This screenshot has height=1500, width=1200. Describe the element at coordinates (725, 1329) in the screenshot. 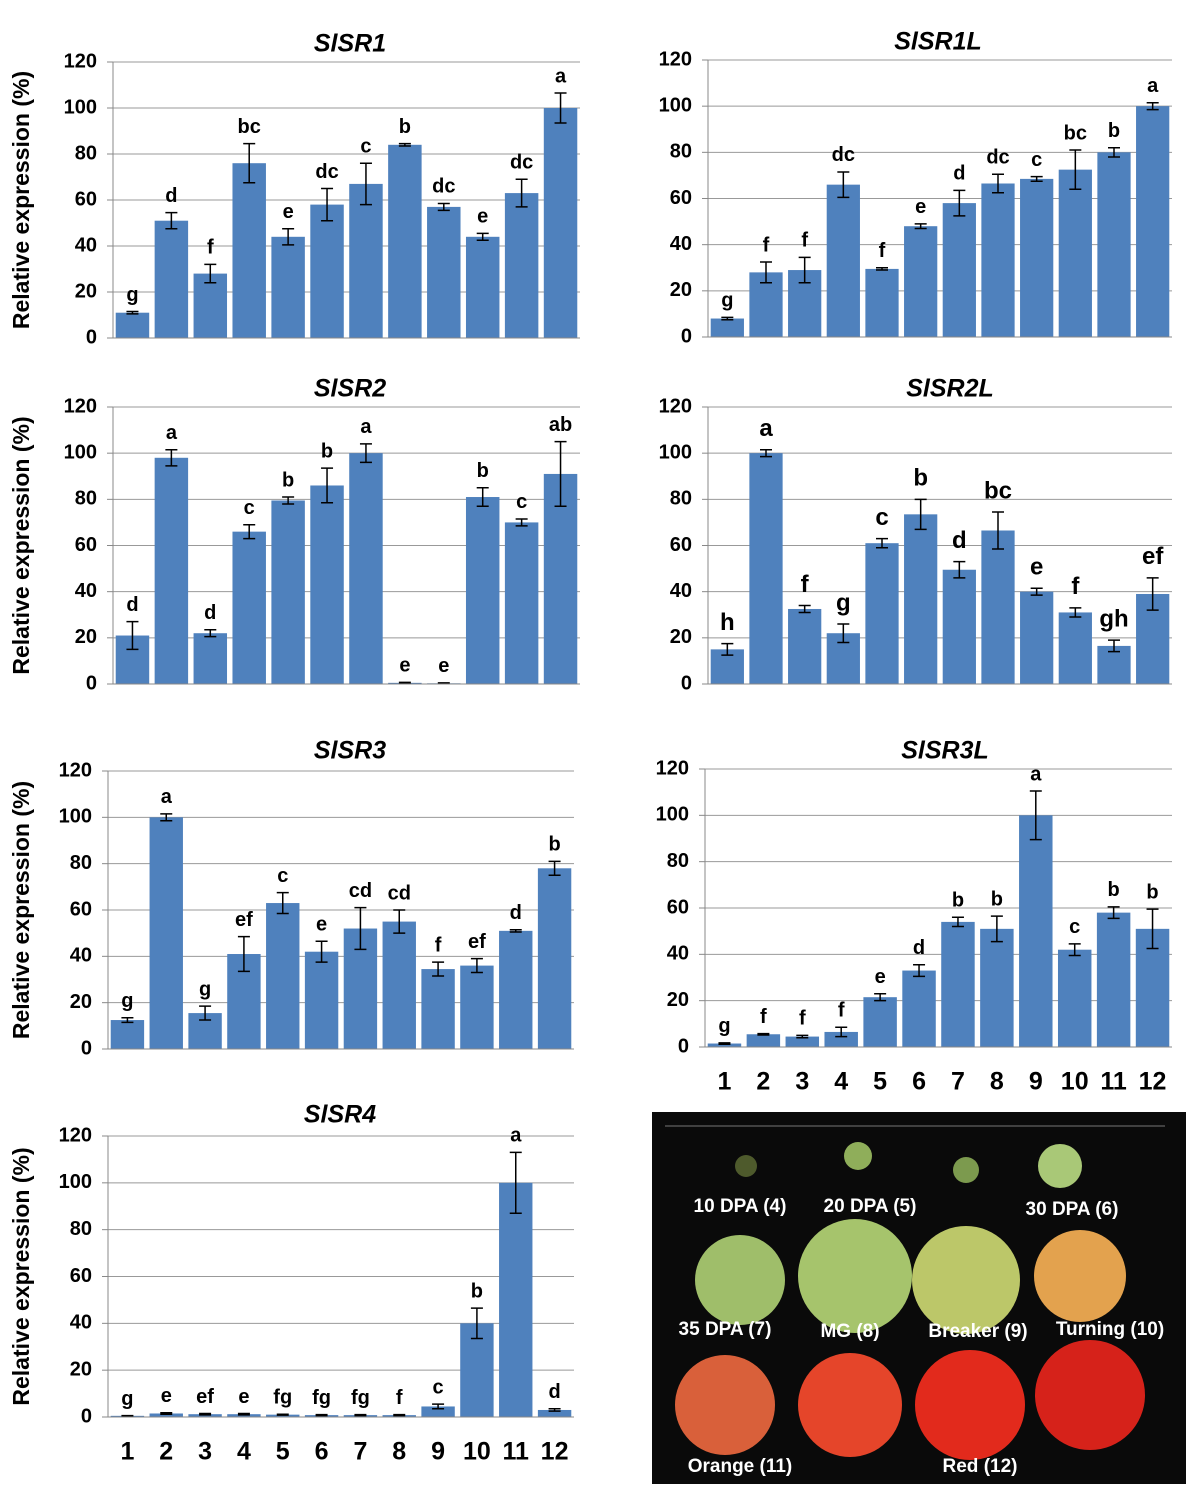

I see `photo-label: 35 DPA (7)` at that location.